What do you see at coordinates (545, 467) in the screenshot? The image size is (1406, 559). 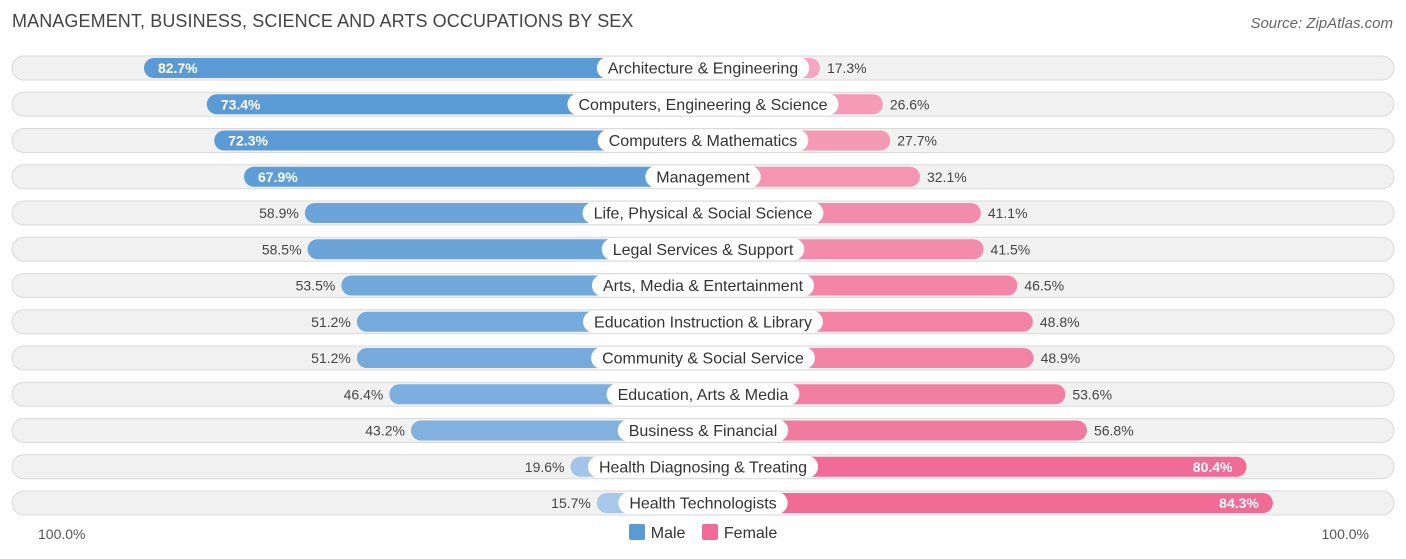 I see `value-label-male: 19.6%` at bounding box center [545, 467].